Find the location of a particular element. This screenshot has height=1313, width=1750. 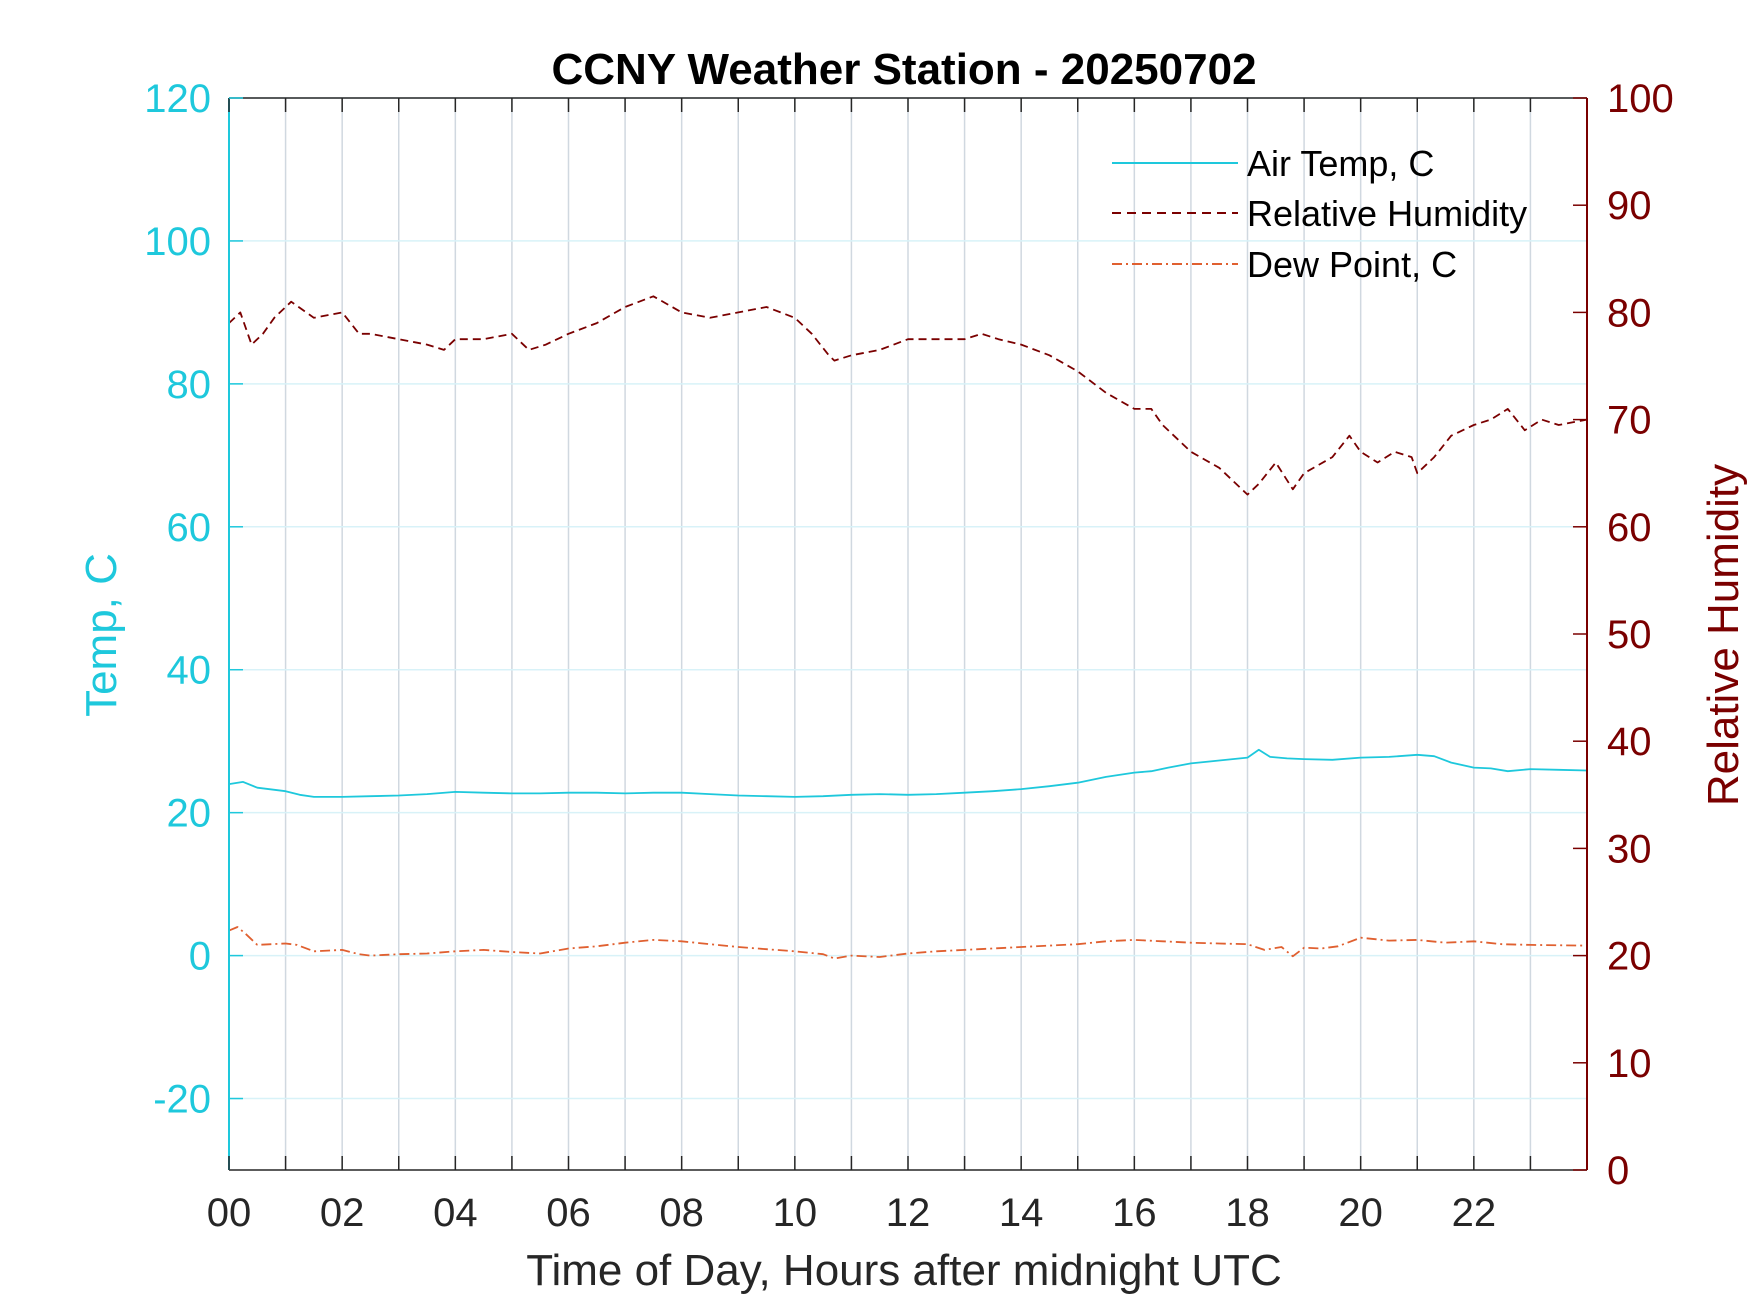

left-tick-label: -20 is located at coordinates (182, 1100).